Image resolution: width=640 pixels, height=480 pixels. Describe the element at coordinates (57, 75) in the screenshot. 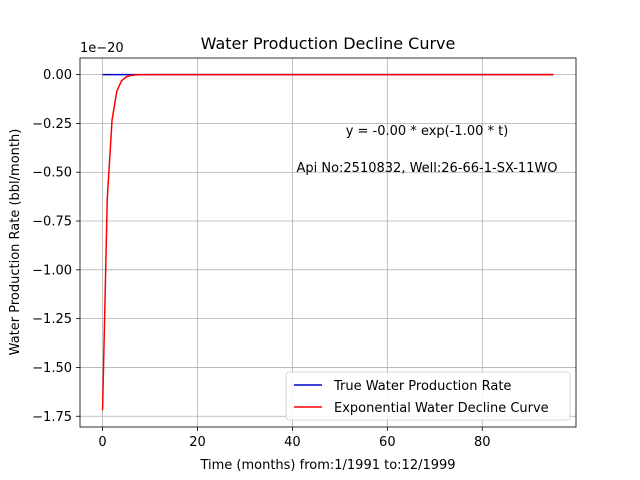

I see `y-tick-label: 0.00` at that location.